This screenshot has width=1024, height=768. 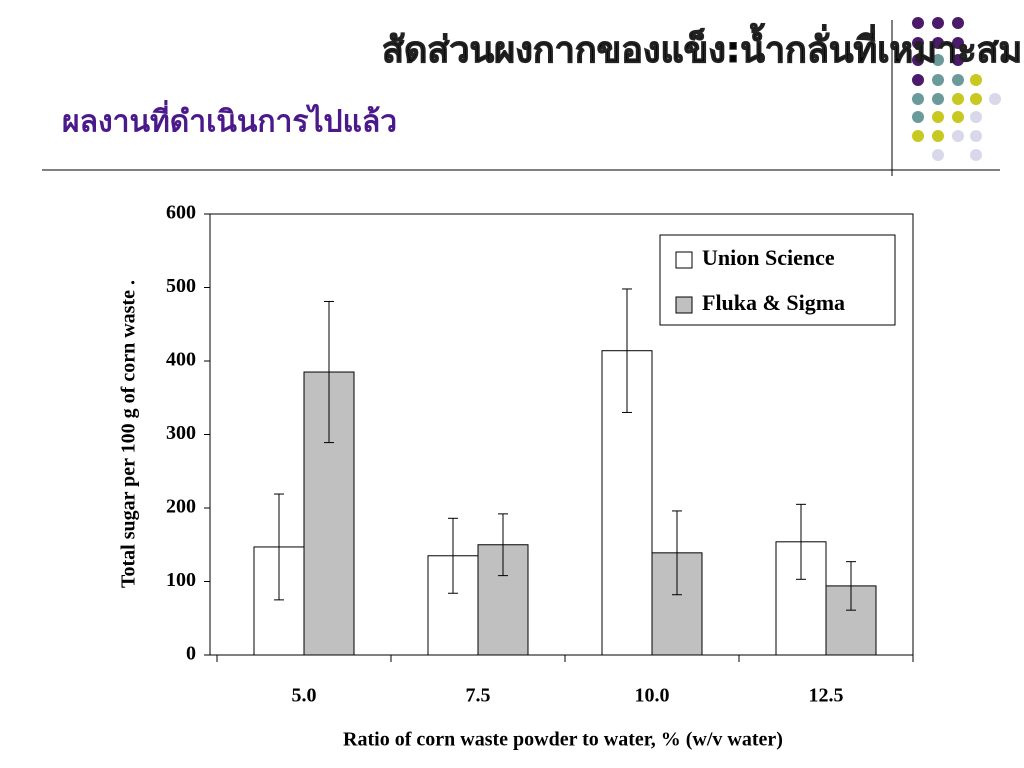 I want to click on legend-label: Fluka & Sigma, so click(x=773, y=302).